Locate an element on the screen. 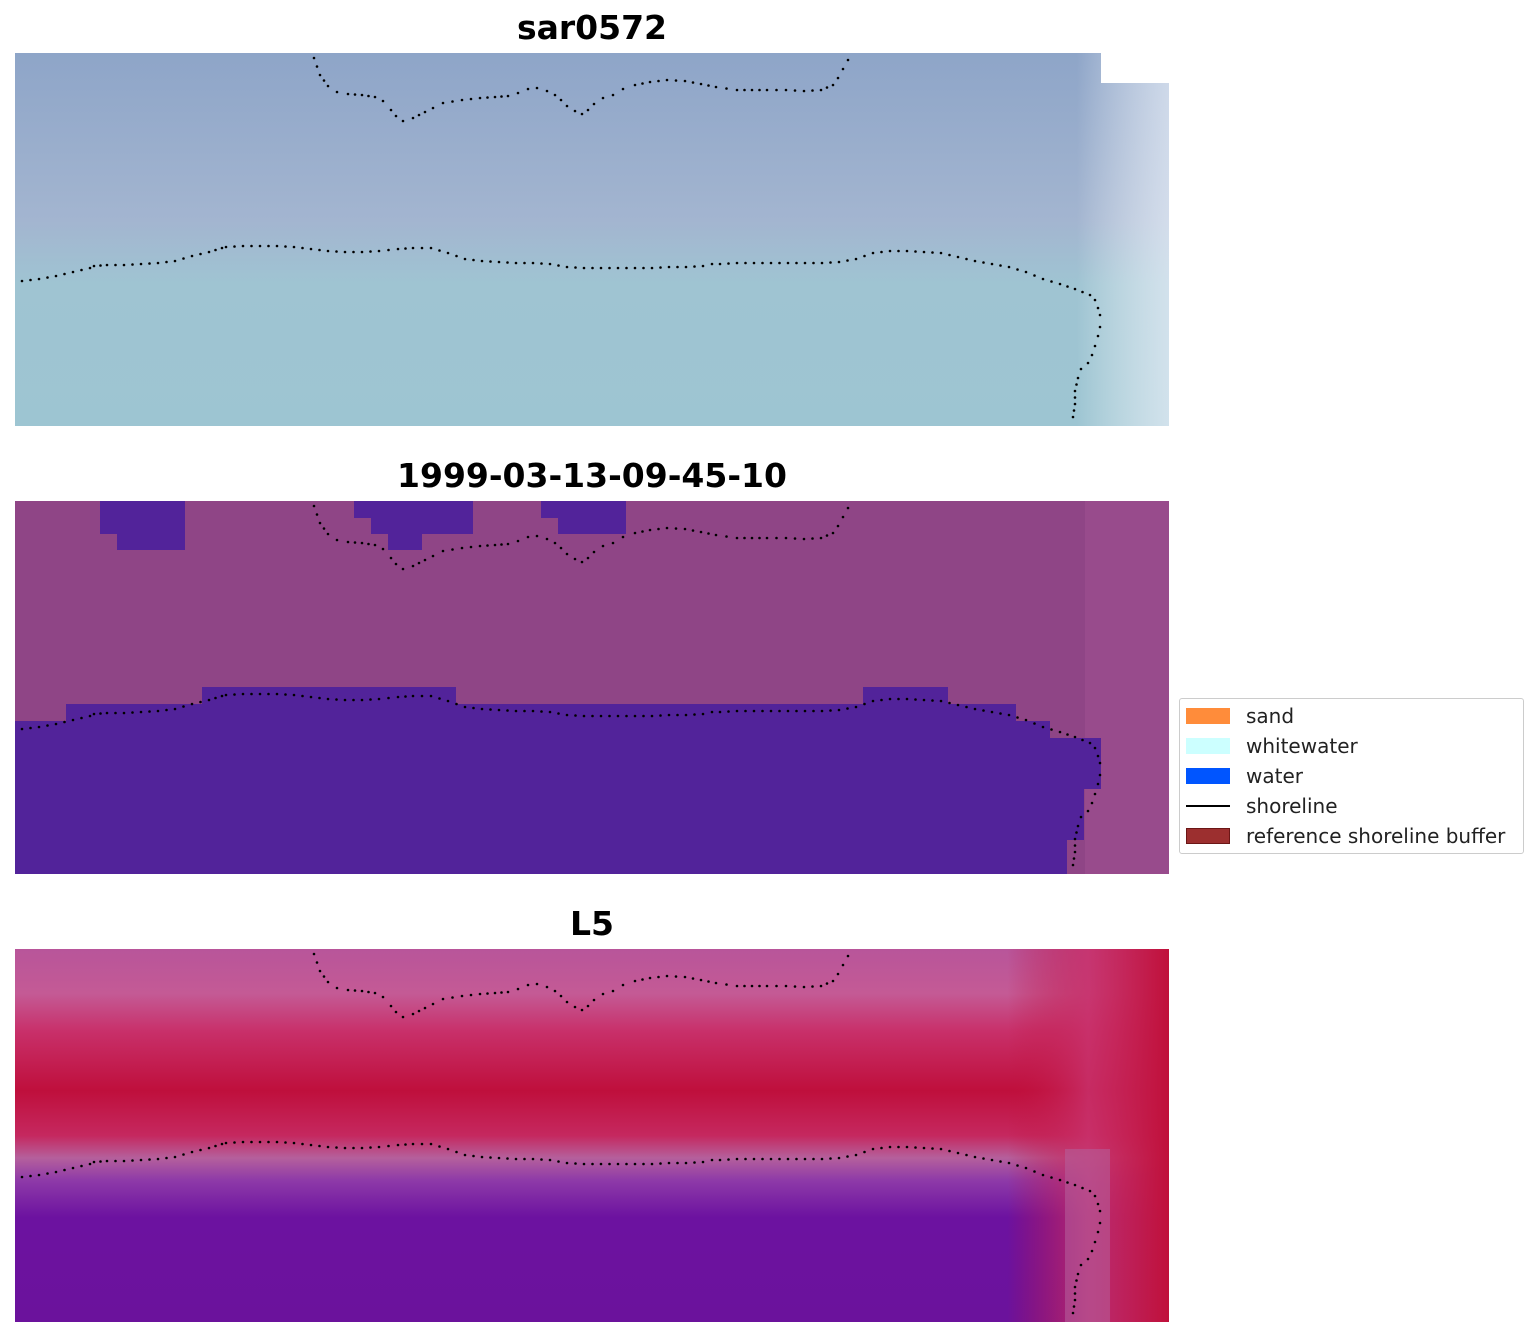 Image resolution: width=1540 pixels, height=1337 pixels. panel-title-classified: 1999-03-13-09-45-10 is located at coordinates (592, 475).